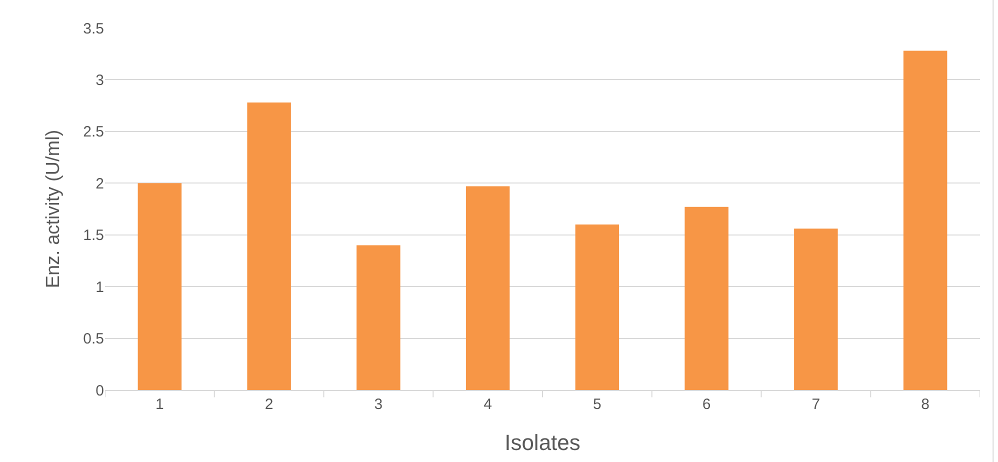 The width and height of the screenshot is (998, 462). Describe the element at coordinates (816, 404) in the screenshot. I see `x-tick-label: 7` at that location.